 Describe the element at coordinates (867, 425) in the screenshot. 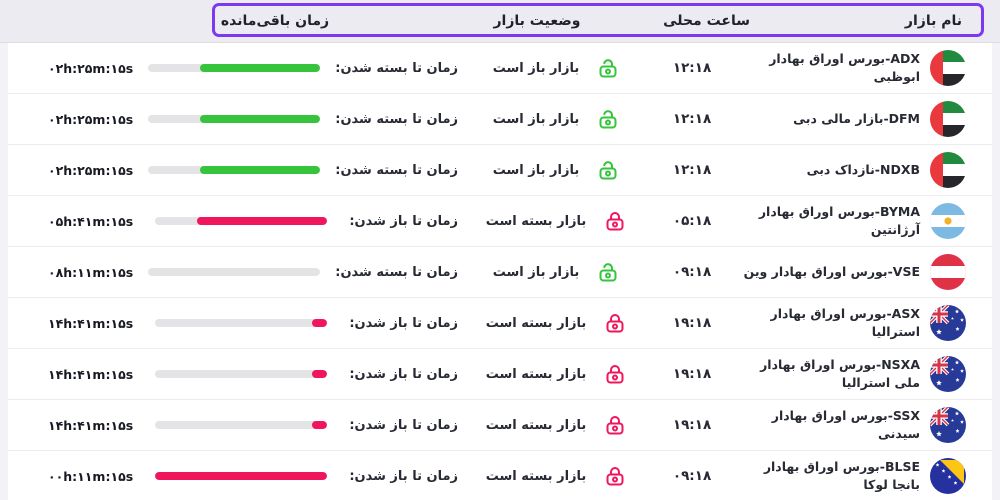

I see `market-name-cell: SSX-بورس اوراق بهادار سیدنی` at that location.